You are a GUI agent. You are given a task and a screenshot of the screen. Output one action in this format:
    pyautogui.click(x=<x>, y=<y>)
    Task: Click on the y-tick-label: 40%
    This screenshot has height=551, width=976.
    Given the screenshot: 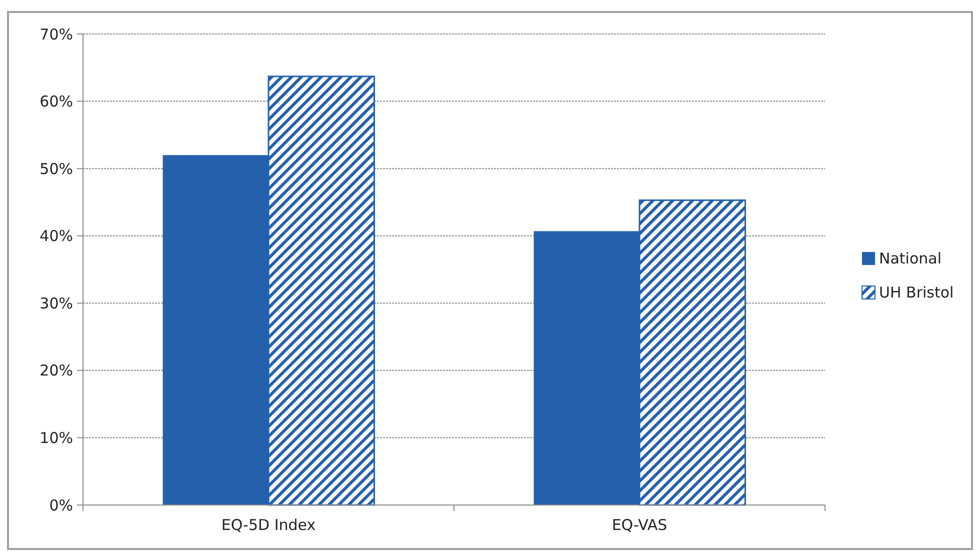 What is the action you would take?
    pyautogui.click(x=56, y=236)
    